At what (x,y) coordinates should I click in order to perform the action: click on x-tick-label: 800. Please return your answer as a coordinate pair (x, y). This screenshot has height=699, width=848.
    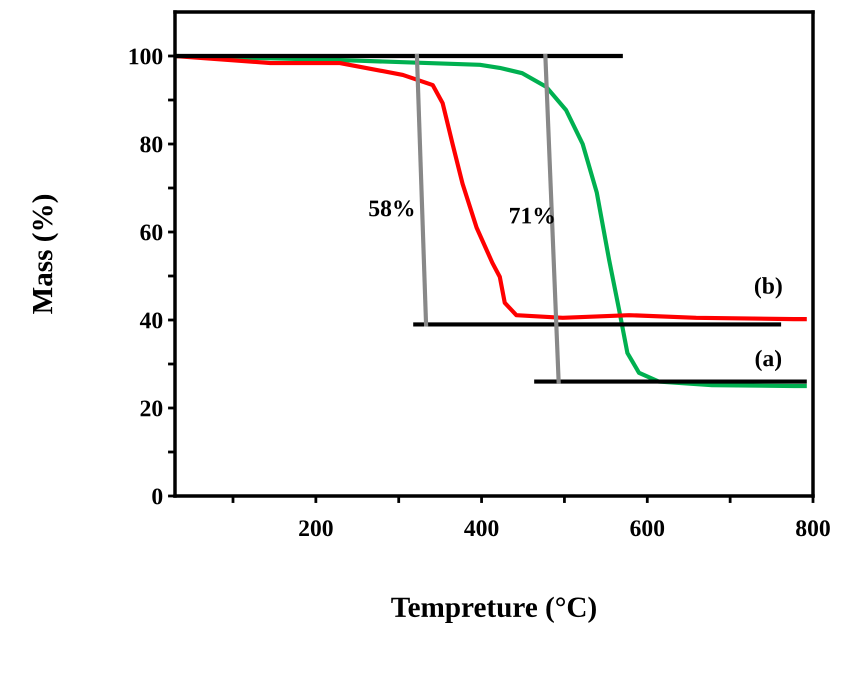
    Looking at the image, I should click on (813, 528).